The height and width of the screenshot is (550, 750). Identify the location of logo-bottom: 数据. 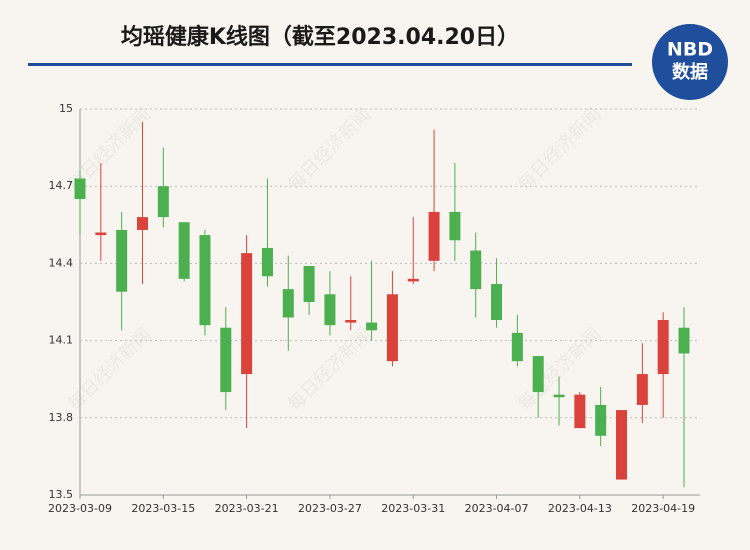
(690, 72).